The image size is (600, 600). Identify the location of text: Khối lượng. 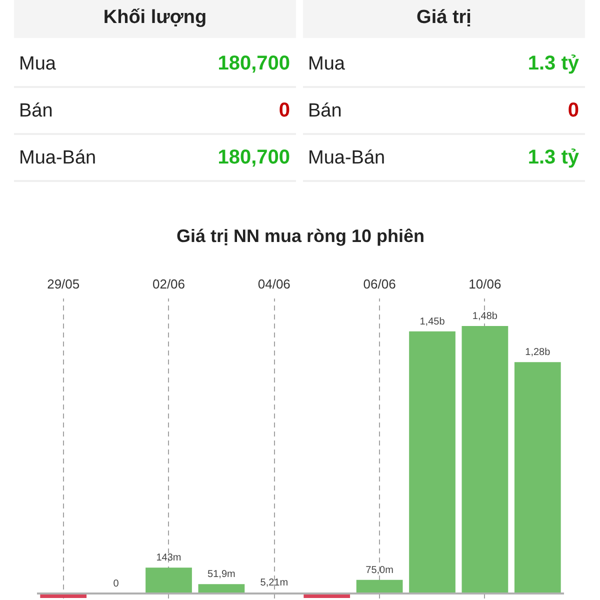
(155, 17).